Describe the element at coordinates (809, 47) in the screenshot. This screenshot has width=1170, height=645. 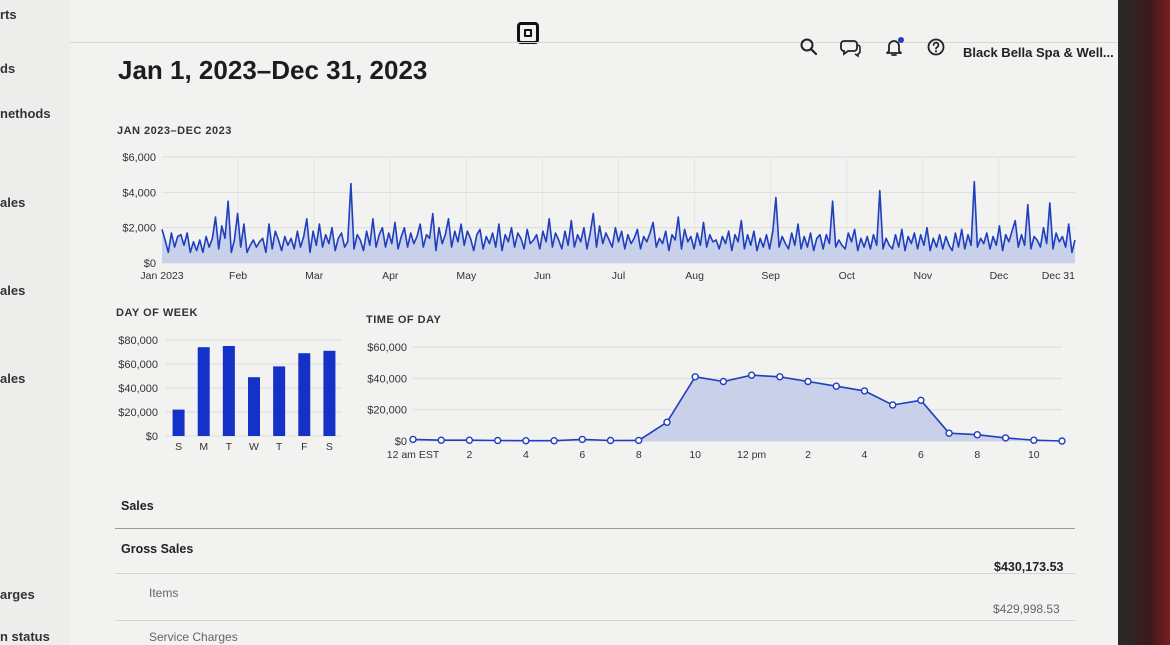
I see `search-icon` at that location.